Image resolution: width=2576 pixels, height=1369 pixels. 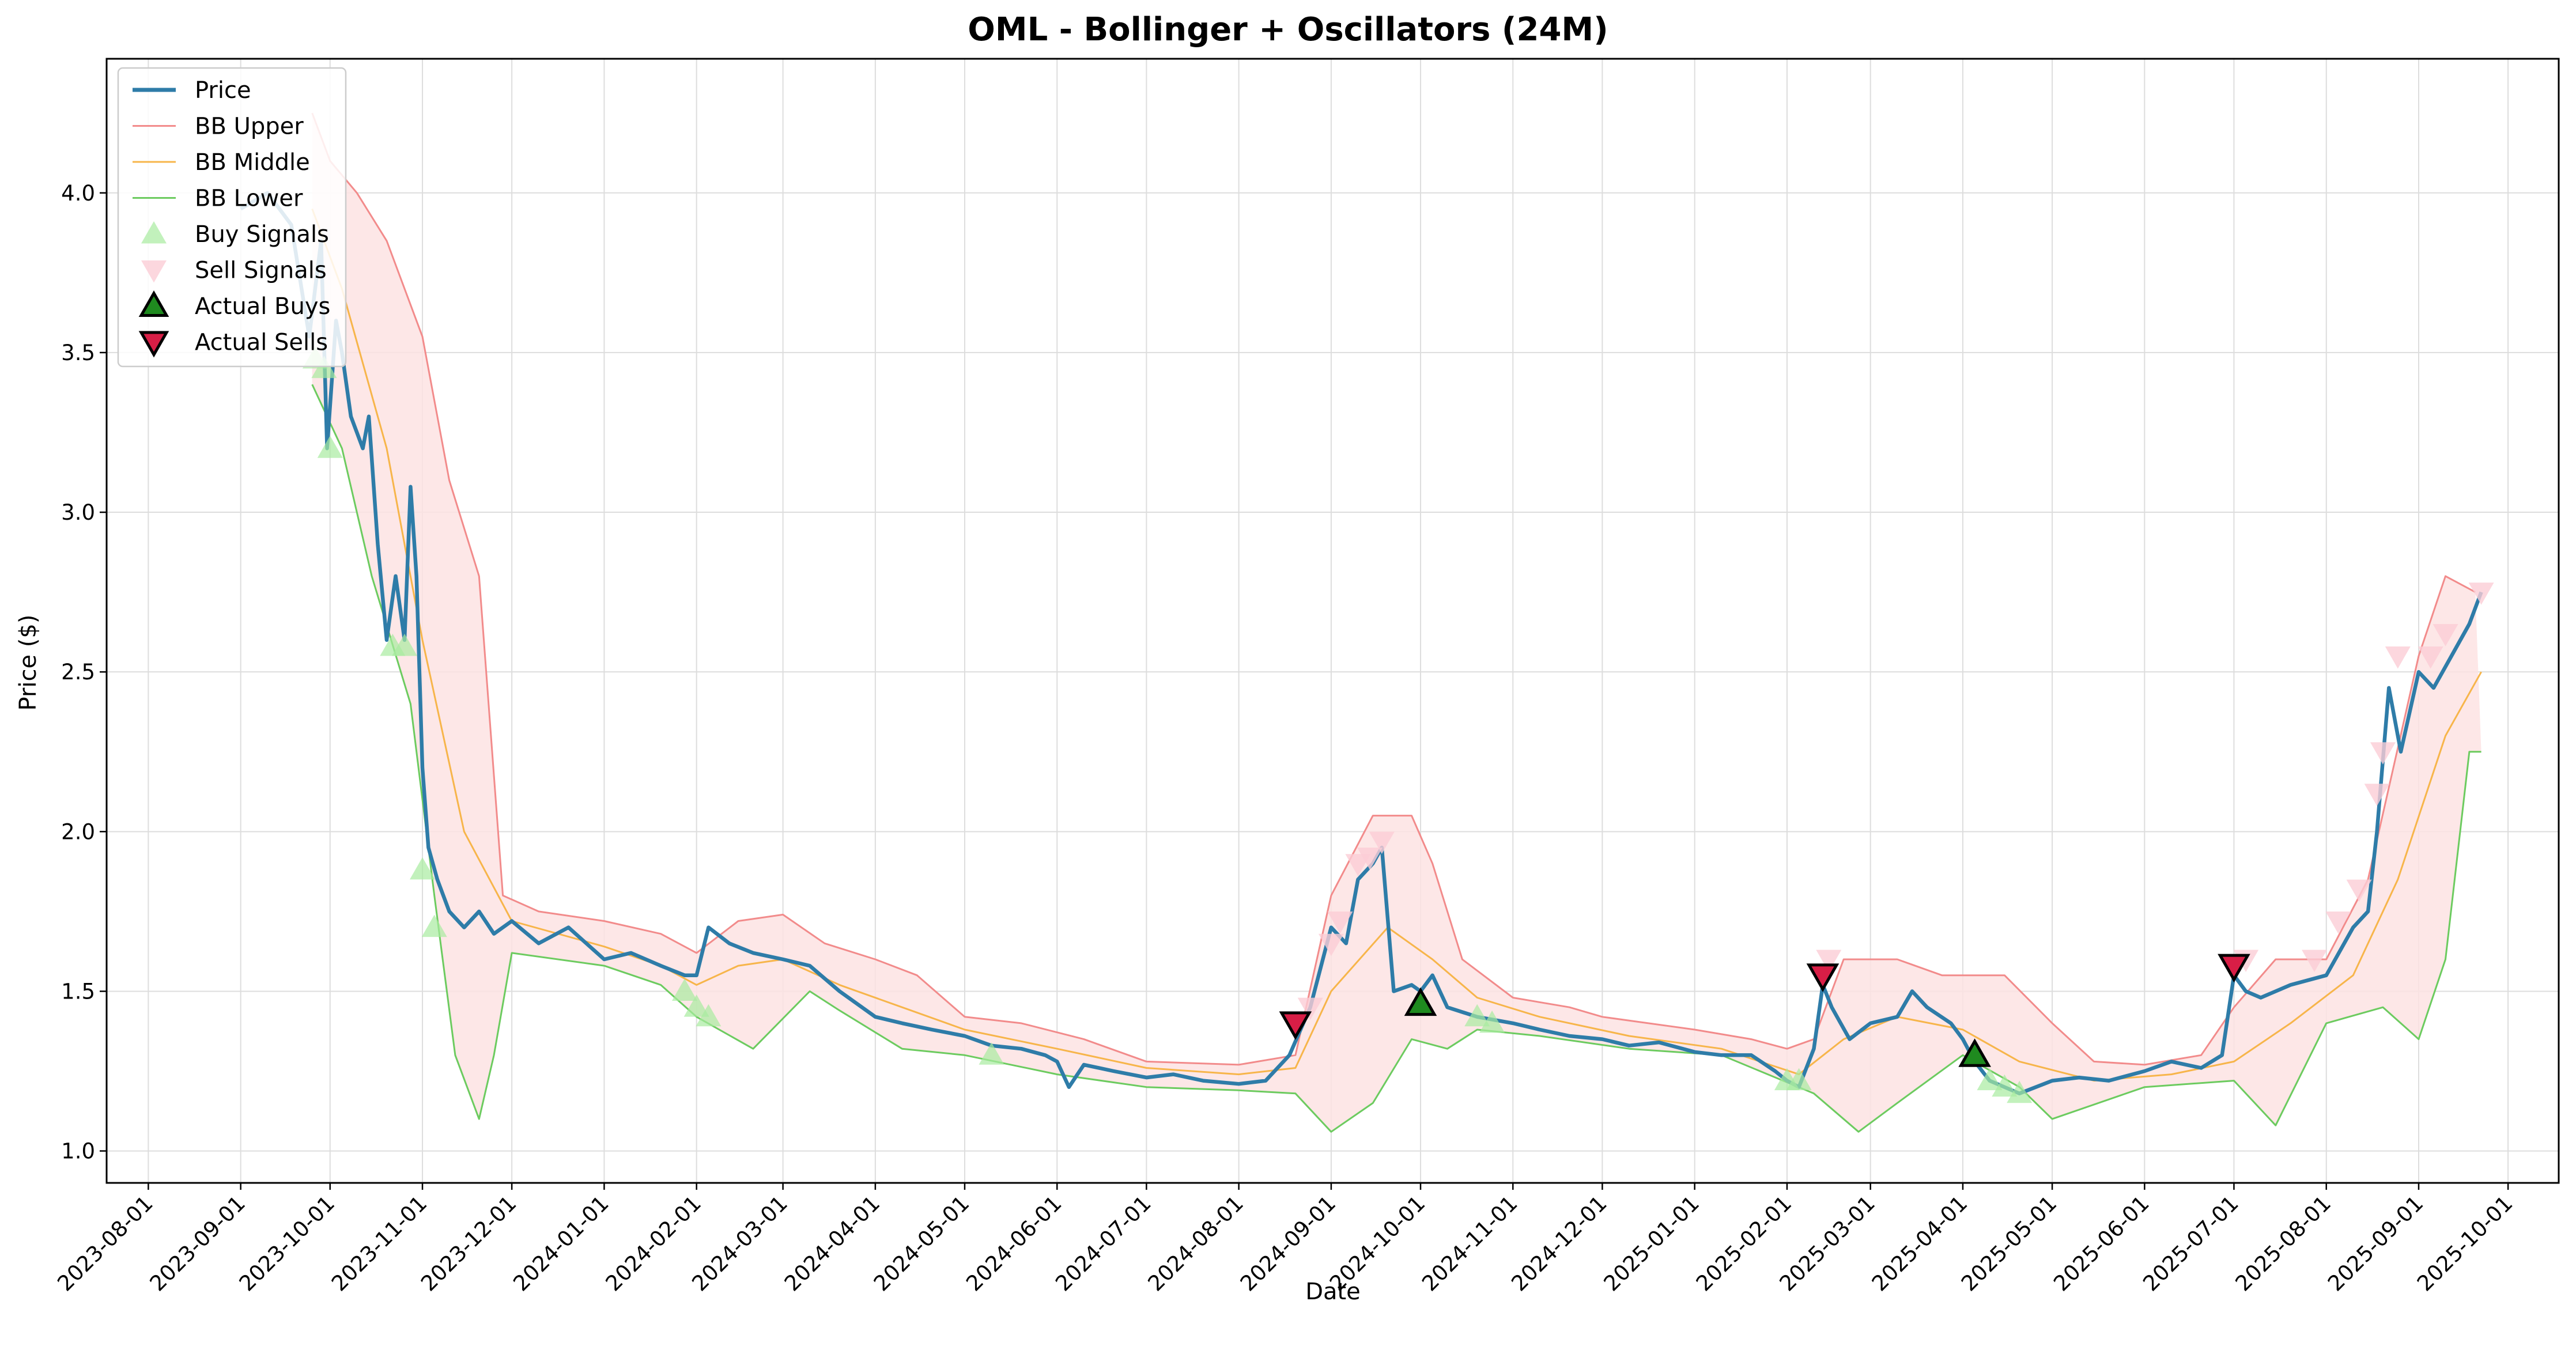 I want to click on chart-title: OML - Bollinger + Oscillators (24M), so click(x=1288, y=29).